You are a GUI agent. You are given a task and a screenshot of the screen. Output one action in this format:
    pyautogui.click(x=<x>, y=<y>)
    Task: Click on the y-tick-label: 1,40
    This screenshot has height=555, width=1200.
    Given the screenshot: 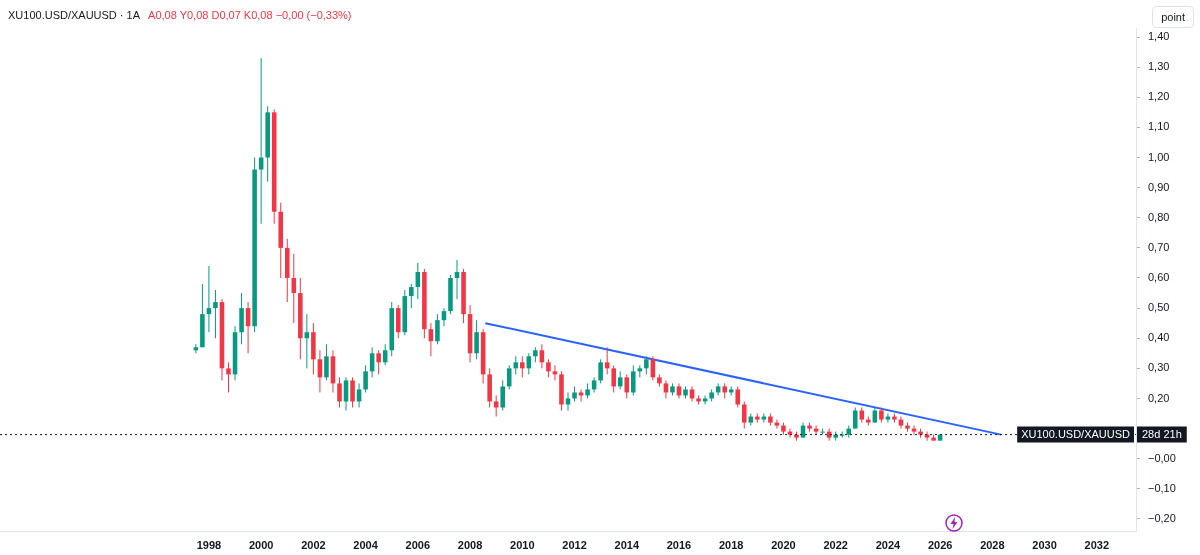 What is the action you would take?
    pyautogui.click(x=1159, y=36)
    